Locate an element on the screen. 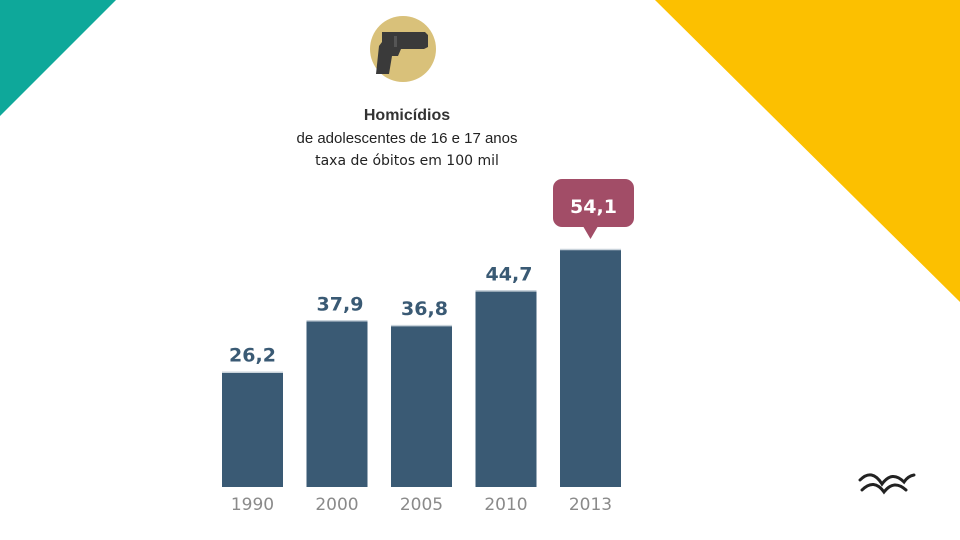 The width and height of the screenshot is (960, 540). bird-wings-logo is located at coordinates (887, 484).